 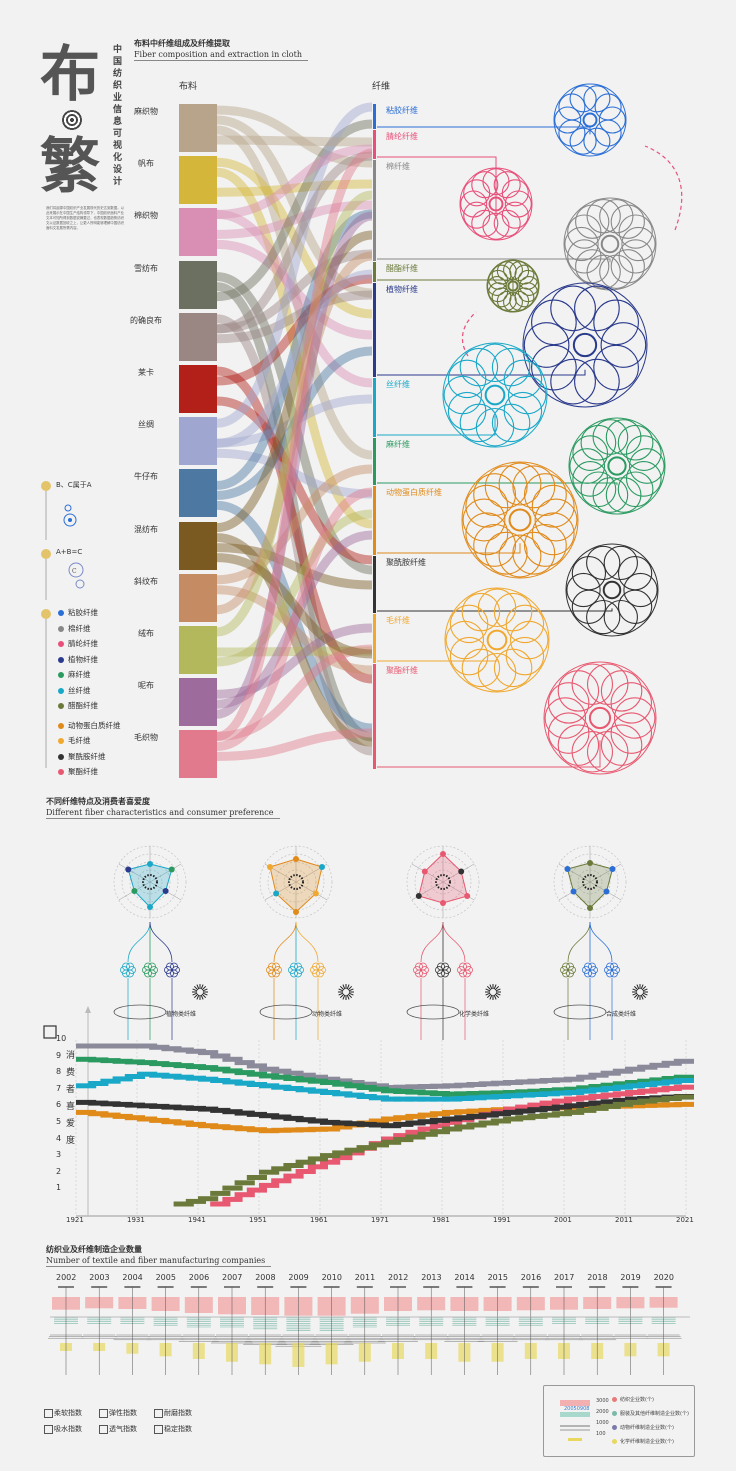 I want to click on fiber-rosette, so click(x=497, y=640).